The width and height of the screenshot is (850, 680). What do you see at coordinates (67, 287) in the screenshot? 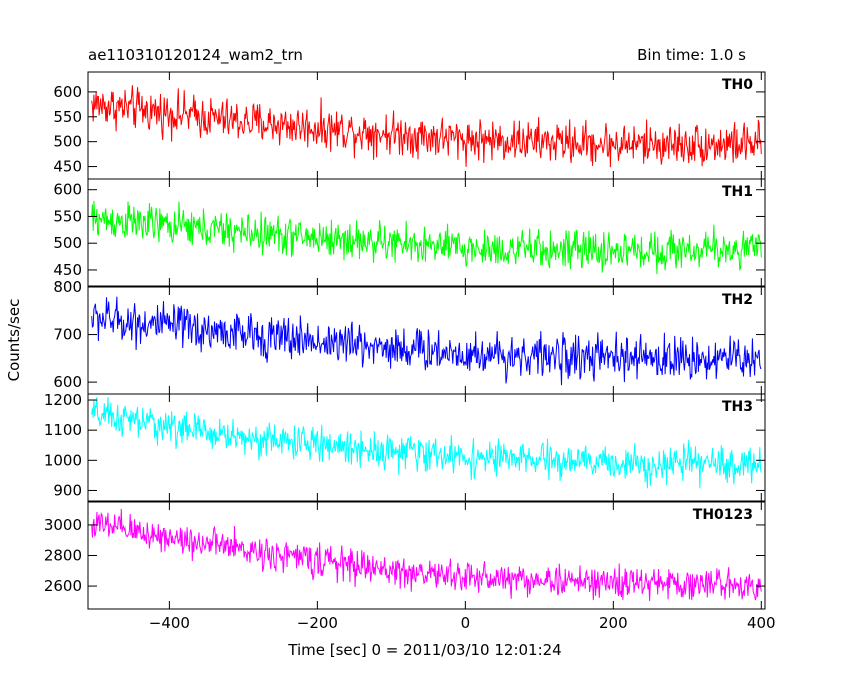
I see `y-tick-label: 800` at bounding box center [67, 287].